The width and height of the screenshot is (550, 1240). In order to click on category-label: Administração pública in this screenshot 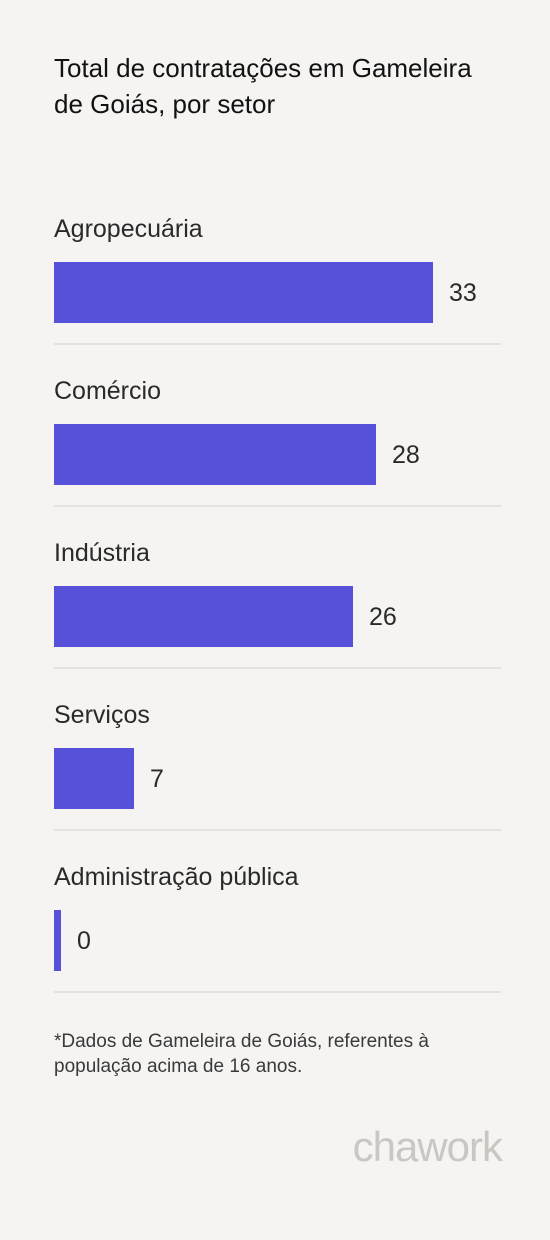, I will do `click(176, 877)`.